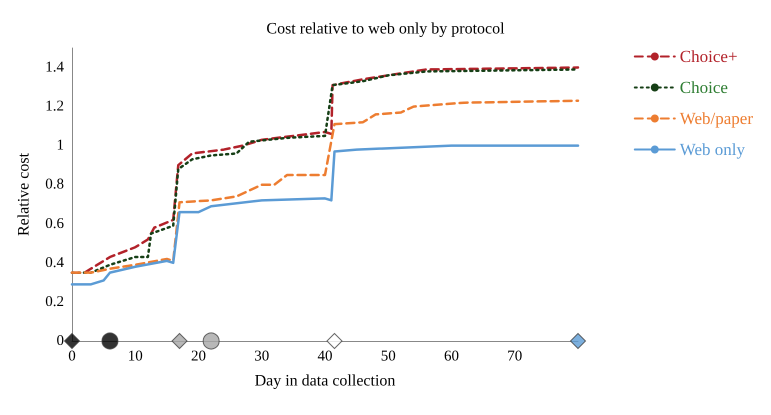  I want to click on x-tick-label: 50, so click(388, 356).